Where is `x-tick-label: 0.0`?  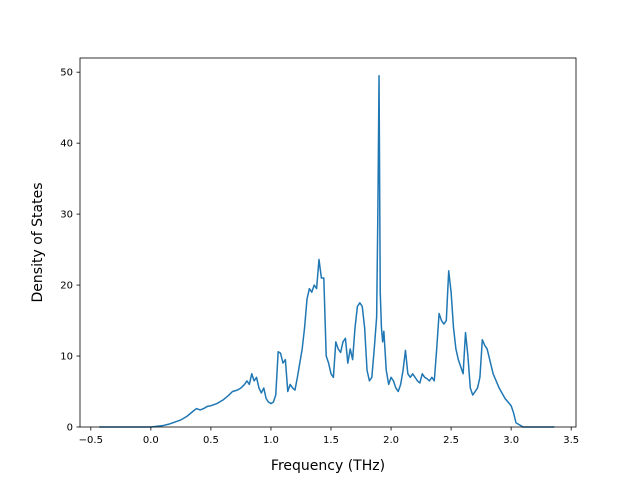
x-tick-label: 0.0 is located at coordinates (151, 440).